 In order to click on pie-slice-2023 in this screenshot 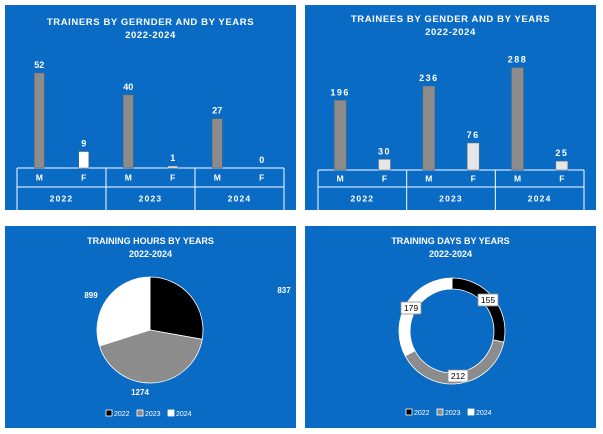, I will do `click(150, 356)`.